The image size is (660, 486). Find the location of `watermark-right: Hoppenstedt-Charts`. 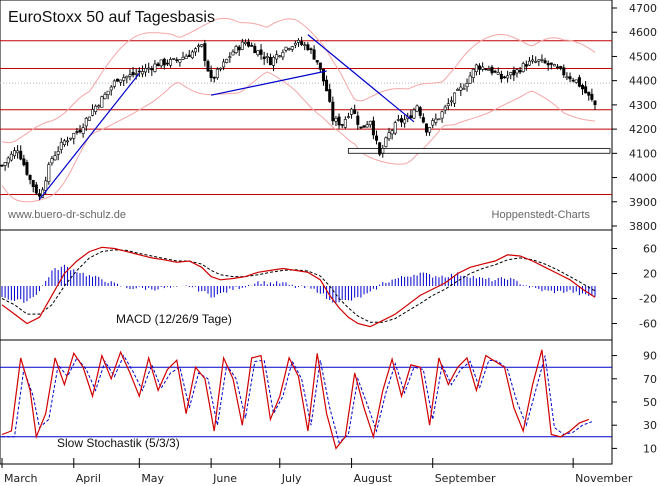

watermark-right: Hoppenstedt-Charts is located at coordinates (541, 215).